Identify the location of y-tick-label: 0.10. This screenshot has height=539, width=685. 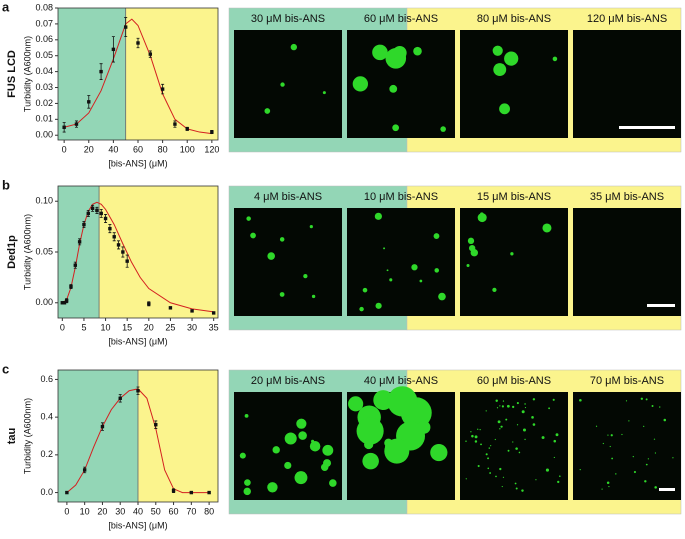
(44, 201).